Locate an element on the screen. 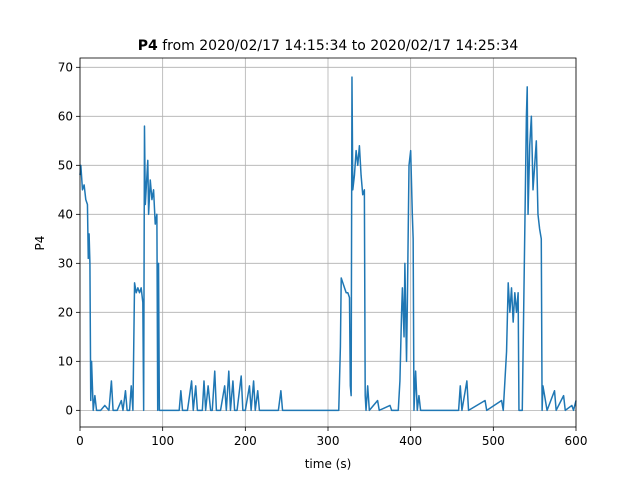 The height and width of the screenshot is (480, 640). x-tick-label: 600 is located at coordinates (576, 441).